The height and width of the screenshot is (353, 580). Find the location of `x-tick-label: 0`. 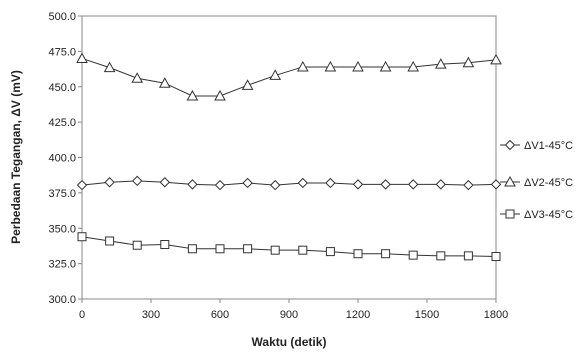

x-tick-label: 0 is located at coordinates (82, 315).